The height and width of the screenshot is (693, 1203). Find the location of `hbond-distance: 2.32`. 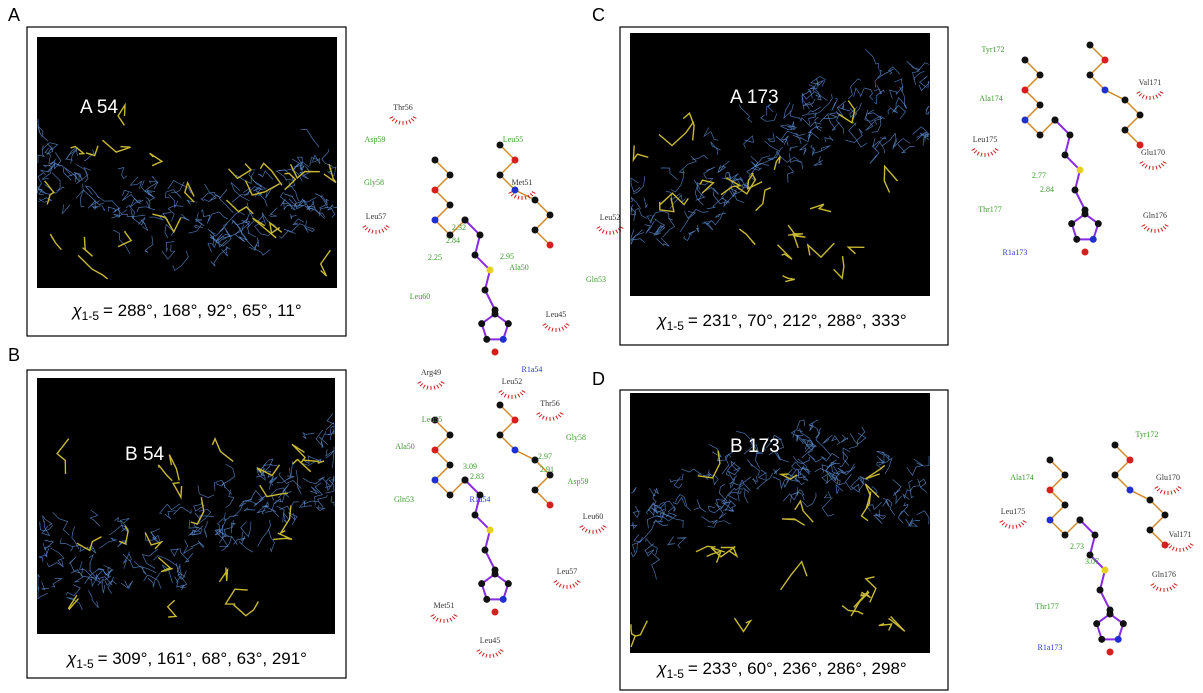

hbond-distance: 2.32 is located at coordinates (459, 227).